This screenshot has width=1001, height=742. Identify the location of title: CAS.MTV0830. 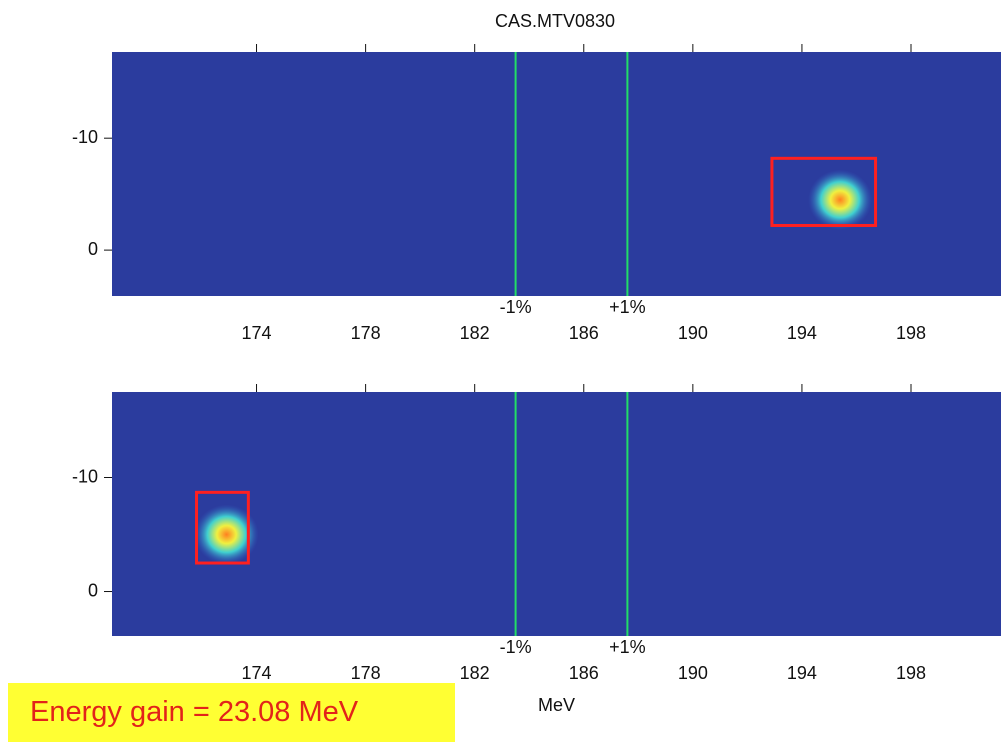
(555, 21).